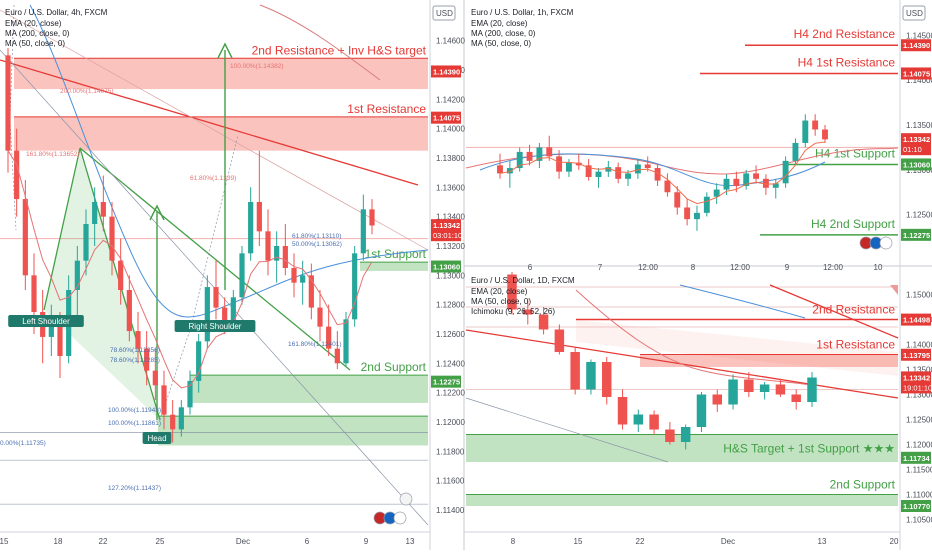  I want to click on panel-4h-y-tick: 1.12400, so click(450, 363).